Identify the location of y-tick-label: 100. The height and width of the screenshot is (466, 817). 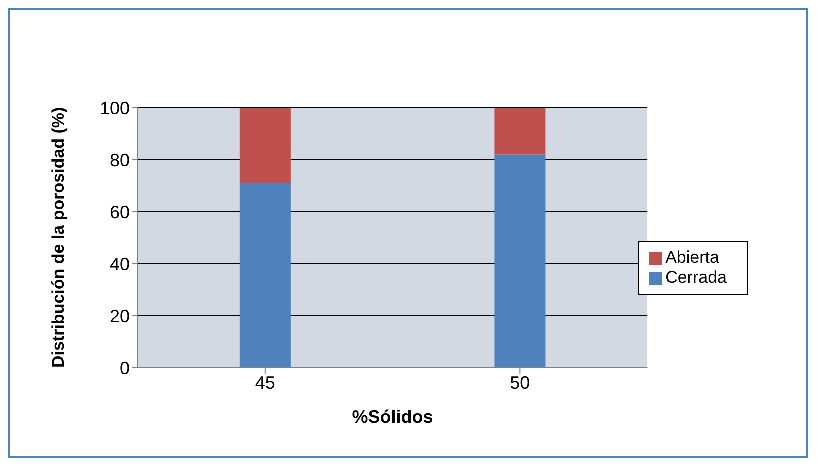
(115, 108).